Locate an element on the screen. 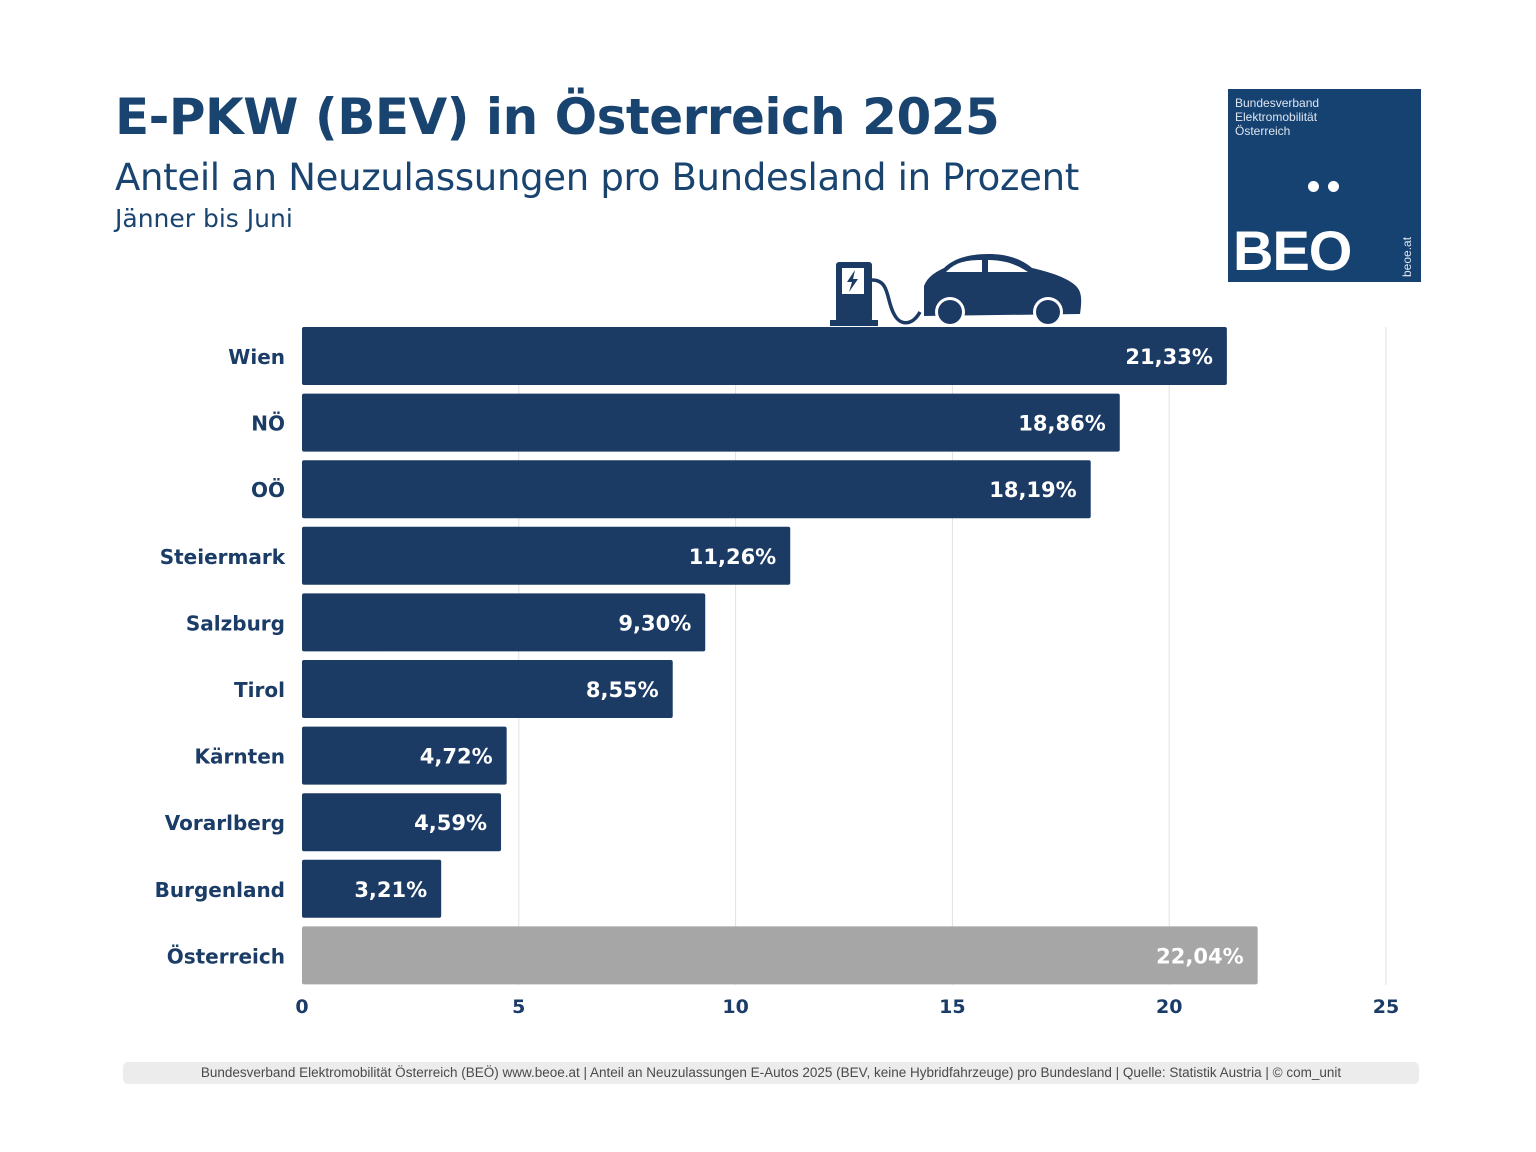 This screenshot has width=1536, height=1152. data-label: 18,86% is located at coordinates (1061, 424).